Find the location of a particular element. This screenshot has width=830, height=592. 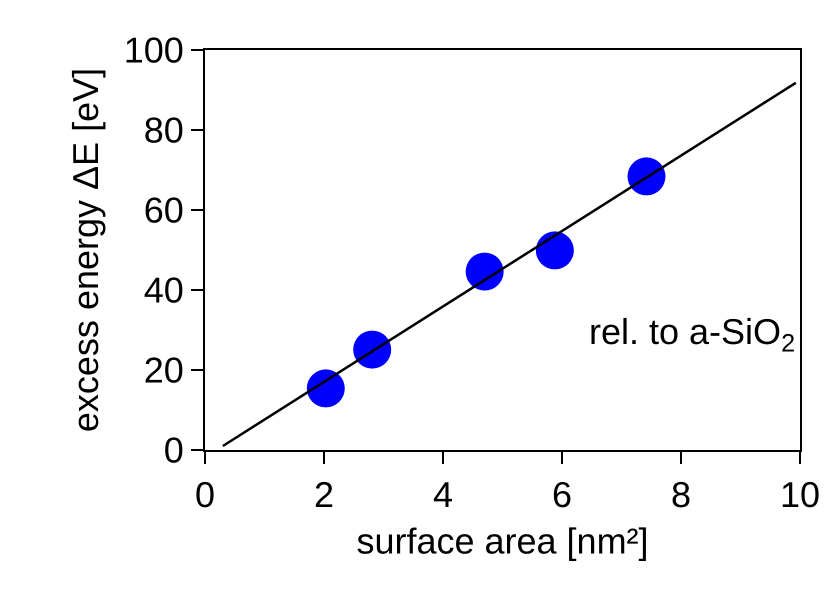

y-tick-label: 100 is located at coordinates (154, 50).